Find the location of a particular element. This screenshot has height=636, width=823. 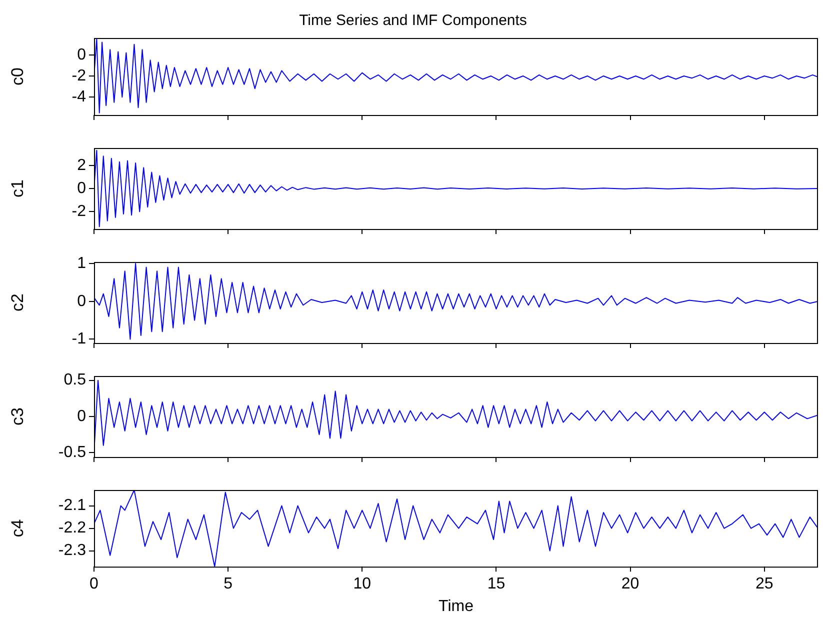

x-tick-label: 0 is located at coordinates (94, 584).